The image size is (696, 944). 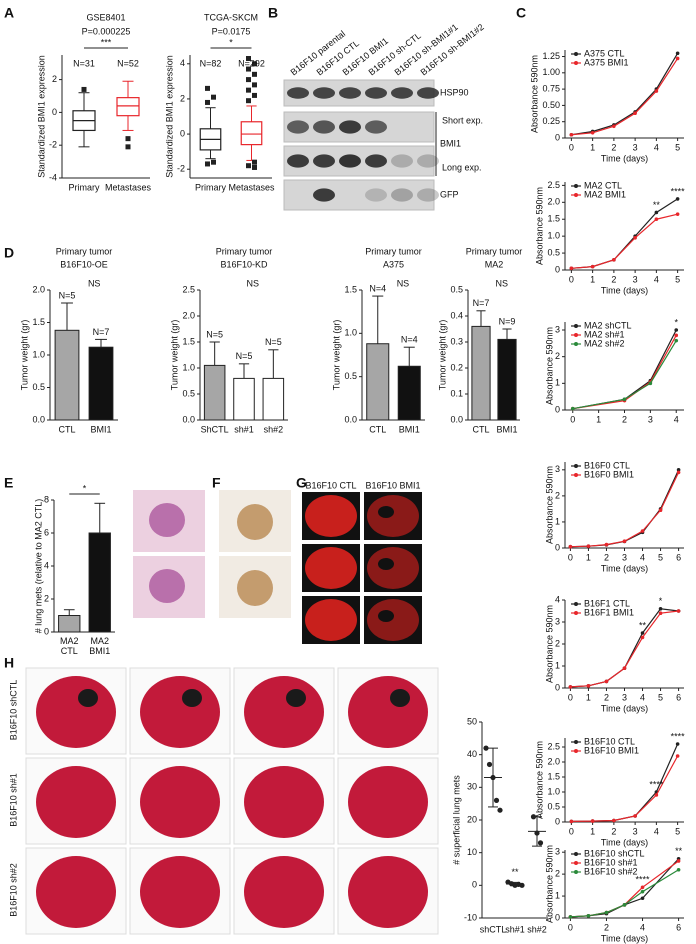 I want to click on y-axis-label: Standardized BMI1 expression, so click(x=41, y=116).